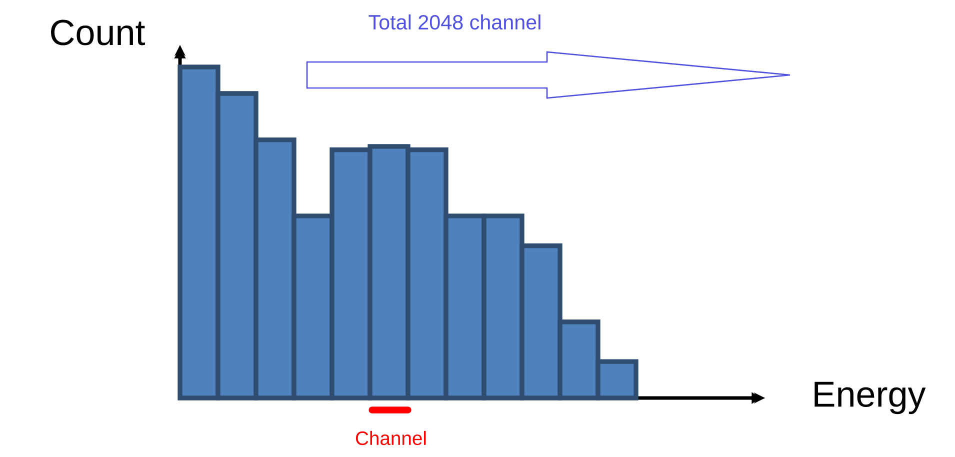 The image size is (955, 457). Describe the element at coordinates (391, 438) in the screenshot. I see `text: Channel` at that location.